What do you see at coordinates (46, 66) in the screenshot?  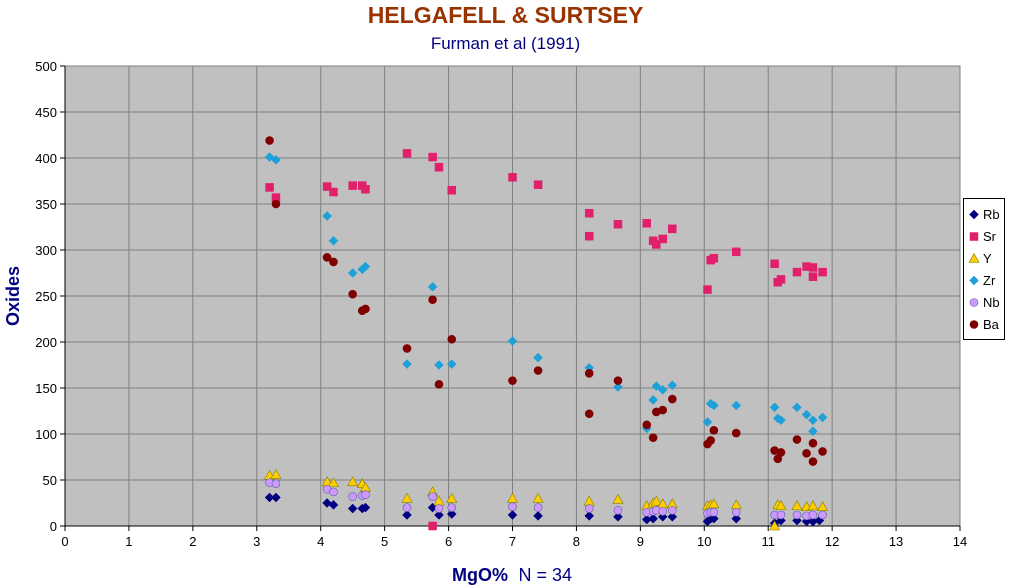 I see `y-tick-label: 500` at bounding box center [46, 66].